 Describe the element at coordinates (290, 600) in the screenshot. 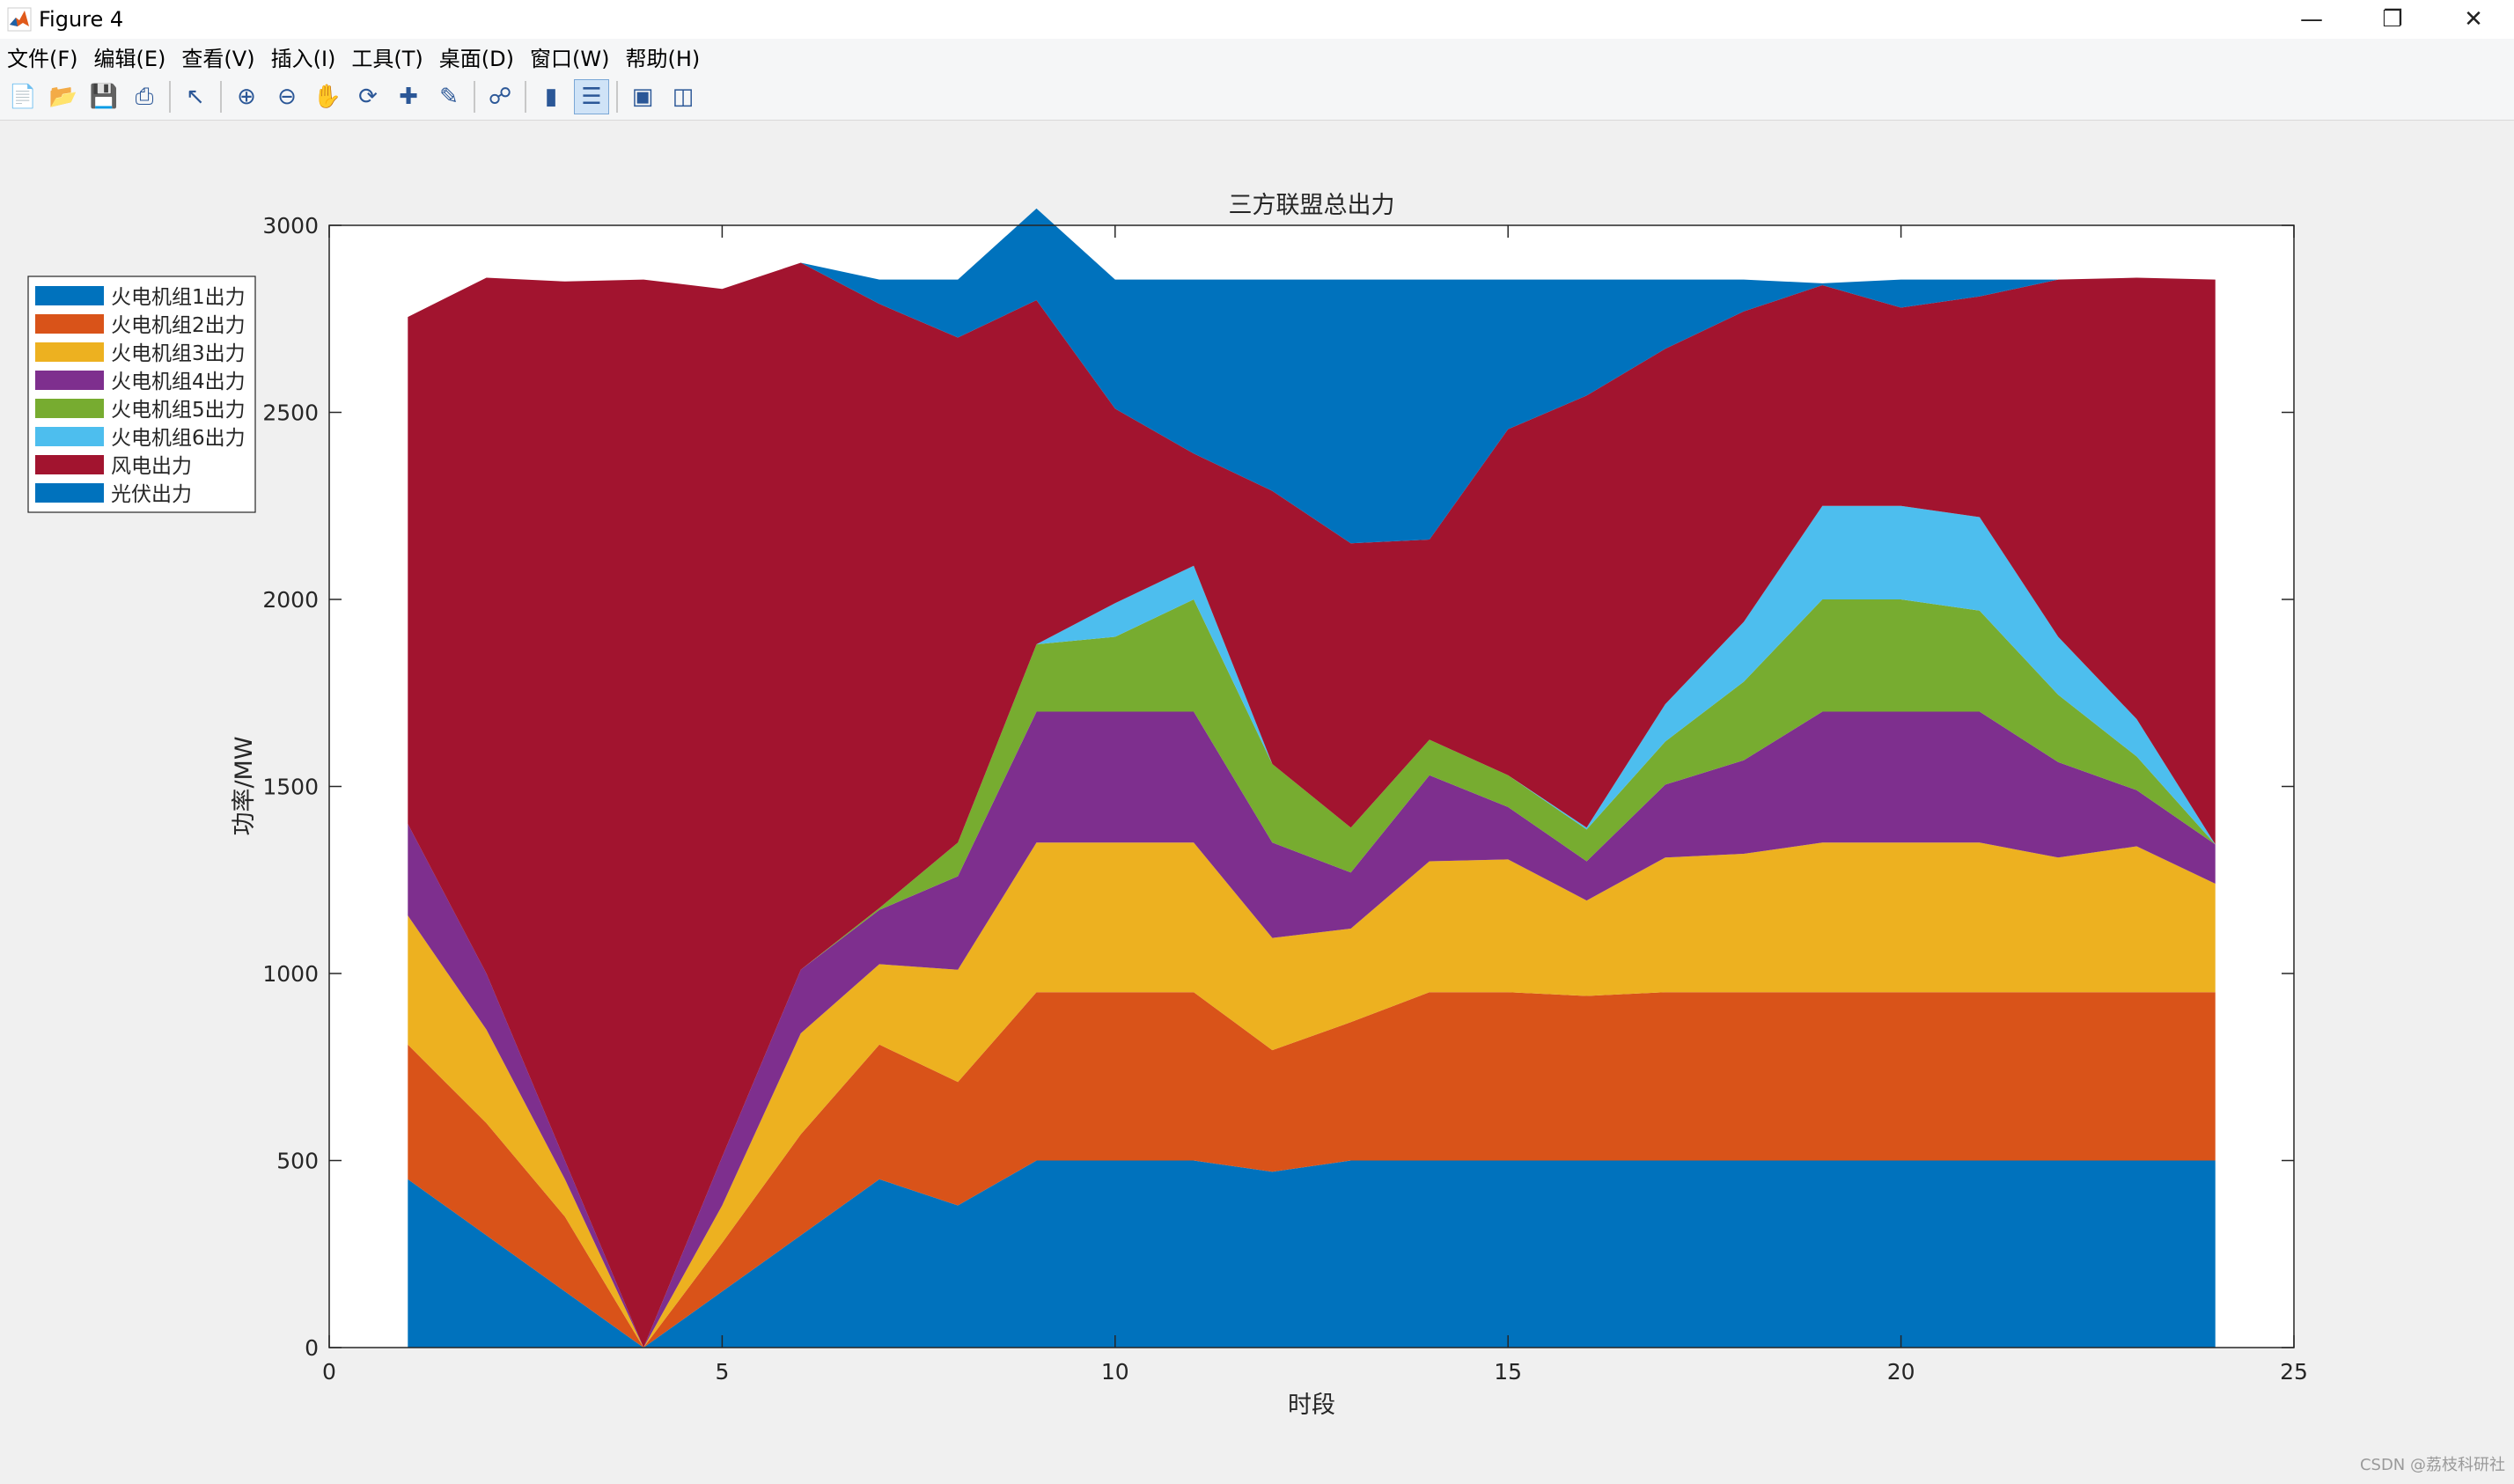

I see `y-tick-label: 2000` at that location.